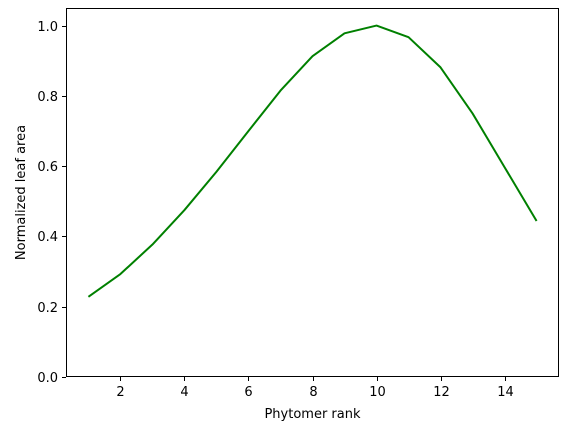 Image resolution: width=569 pixels, height=430 pixels. I want to click on x-axis-label: Phytomer rank, so click(312, 414).